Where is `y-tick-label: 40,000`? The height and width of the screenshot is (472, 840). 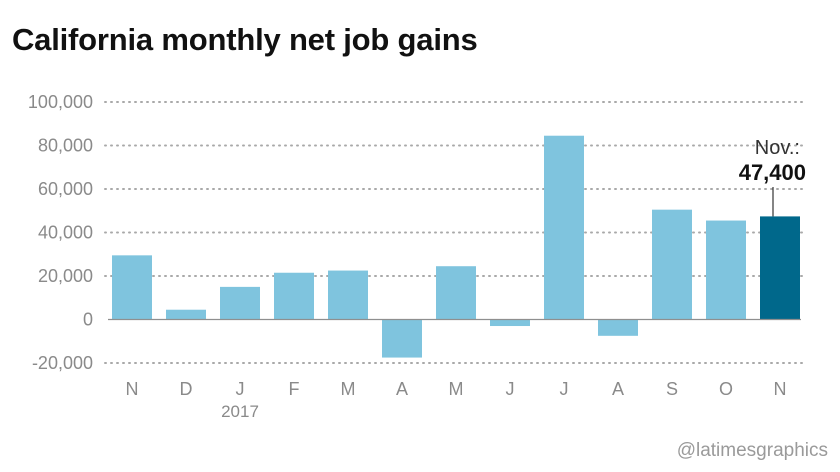 y-tick-label: 40,000 is located at coordinates (65, 233).